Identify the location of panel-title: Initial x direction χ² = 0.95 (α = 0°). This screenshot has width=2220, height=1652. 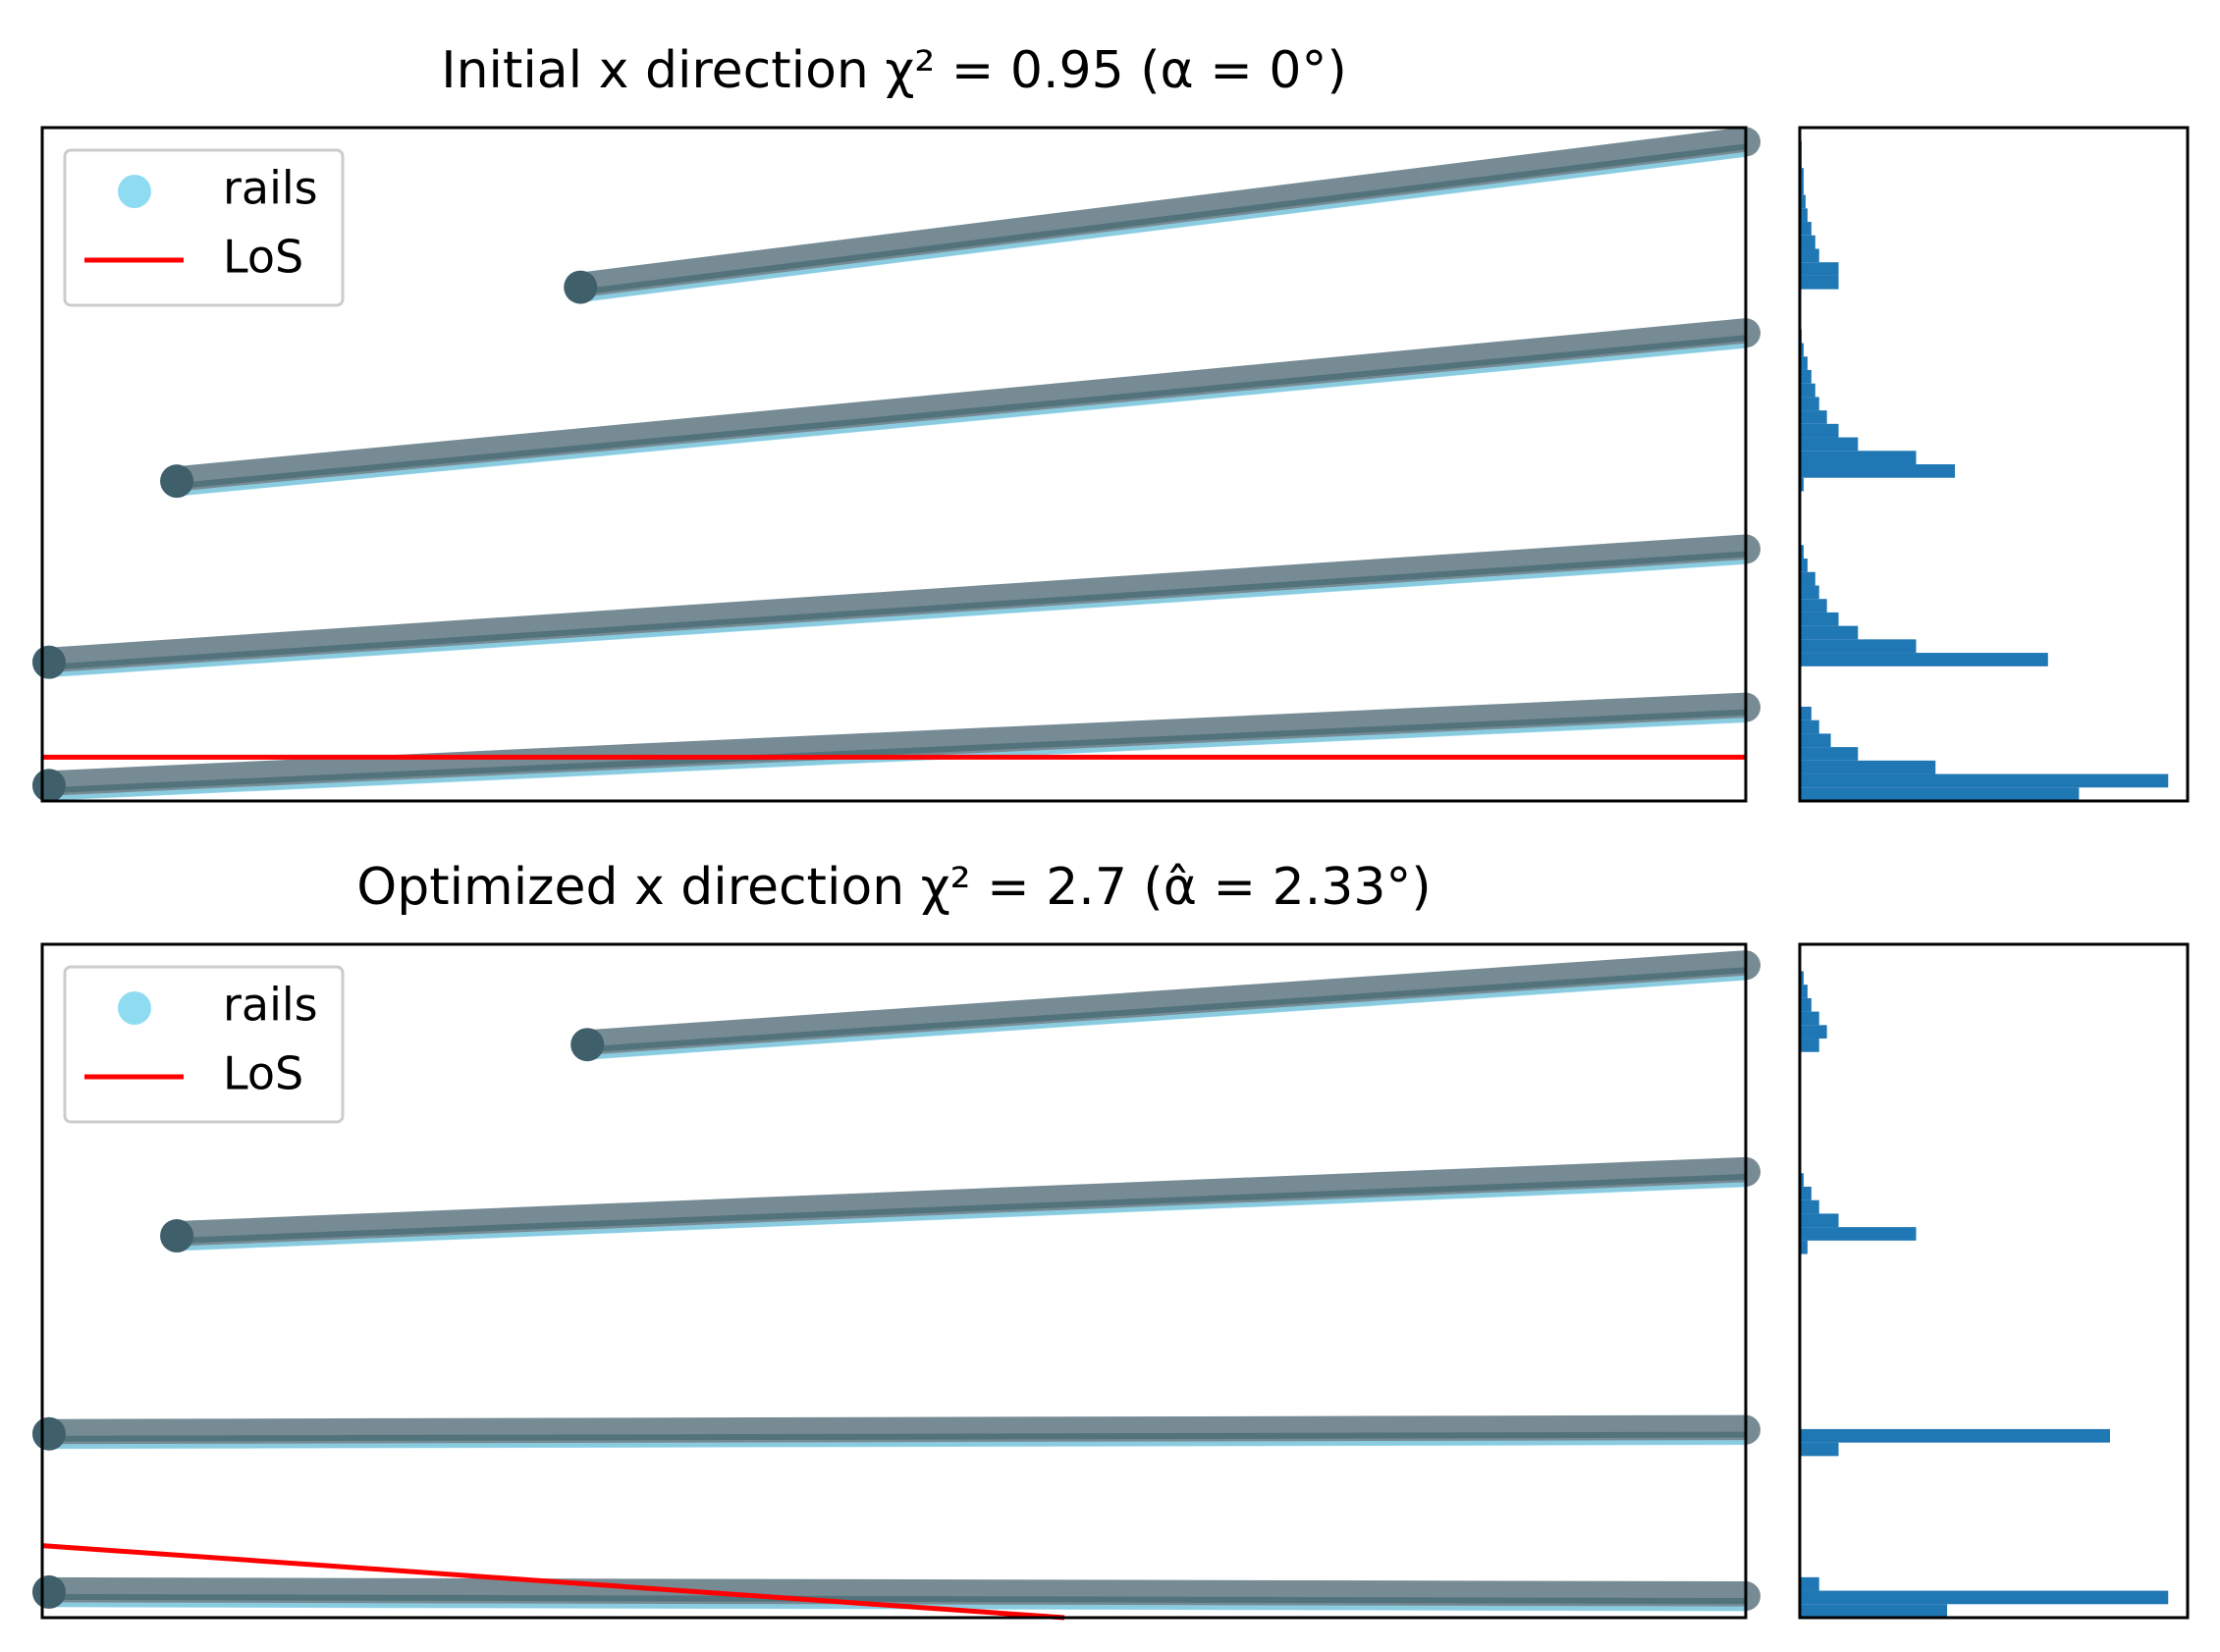
(894, 70).